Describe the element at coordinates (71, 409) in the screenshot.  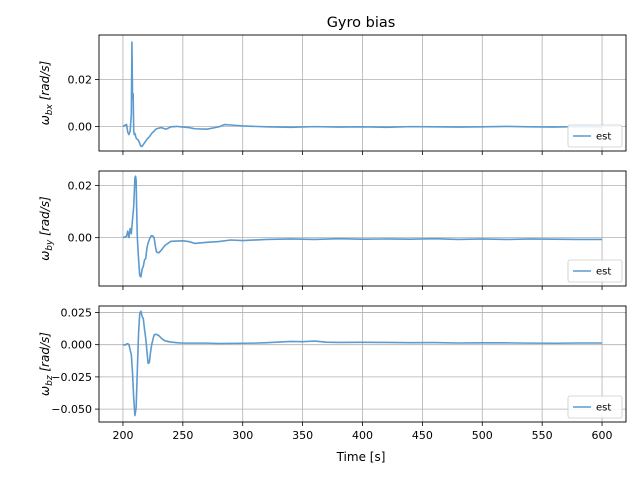
I see `y-tick-label: −0.050` at that location.